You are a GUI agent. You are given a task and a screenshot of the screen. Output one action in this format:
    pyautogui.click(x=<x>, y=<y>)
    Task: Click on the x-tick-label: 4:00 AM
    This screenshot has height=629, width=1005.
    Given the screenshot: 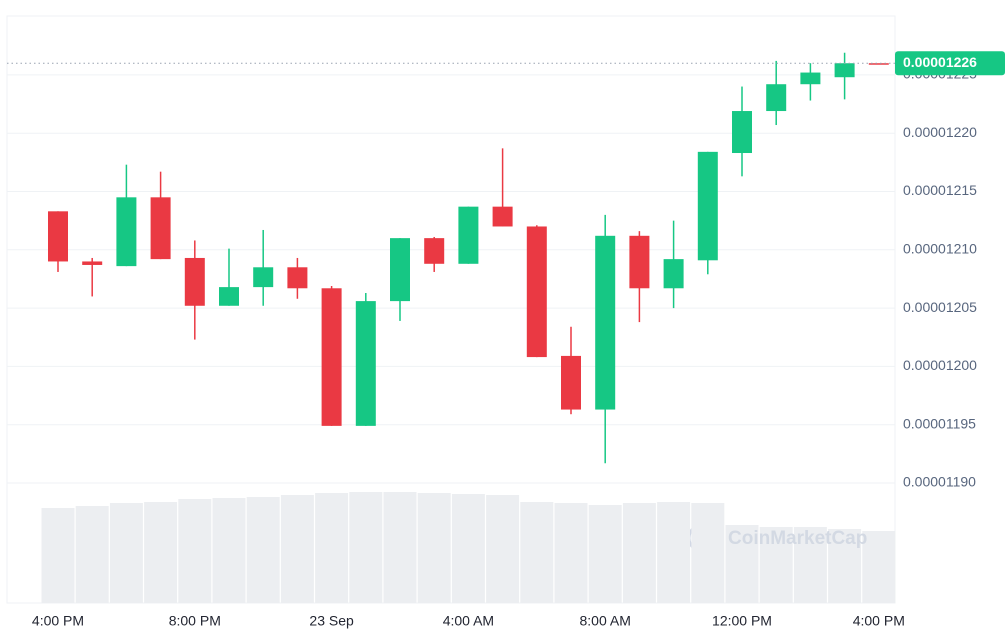 What is the action you would take?
    pyautogui.click(x=468, y=621)
    